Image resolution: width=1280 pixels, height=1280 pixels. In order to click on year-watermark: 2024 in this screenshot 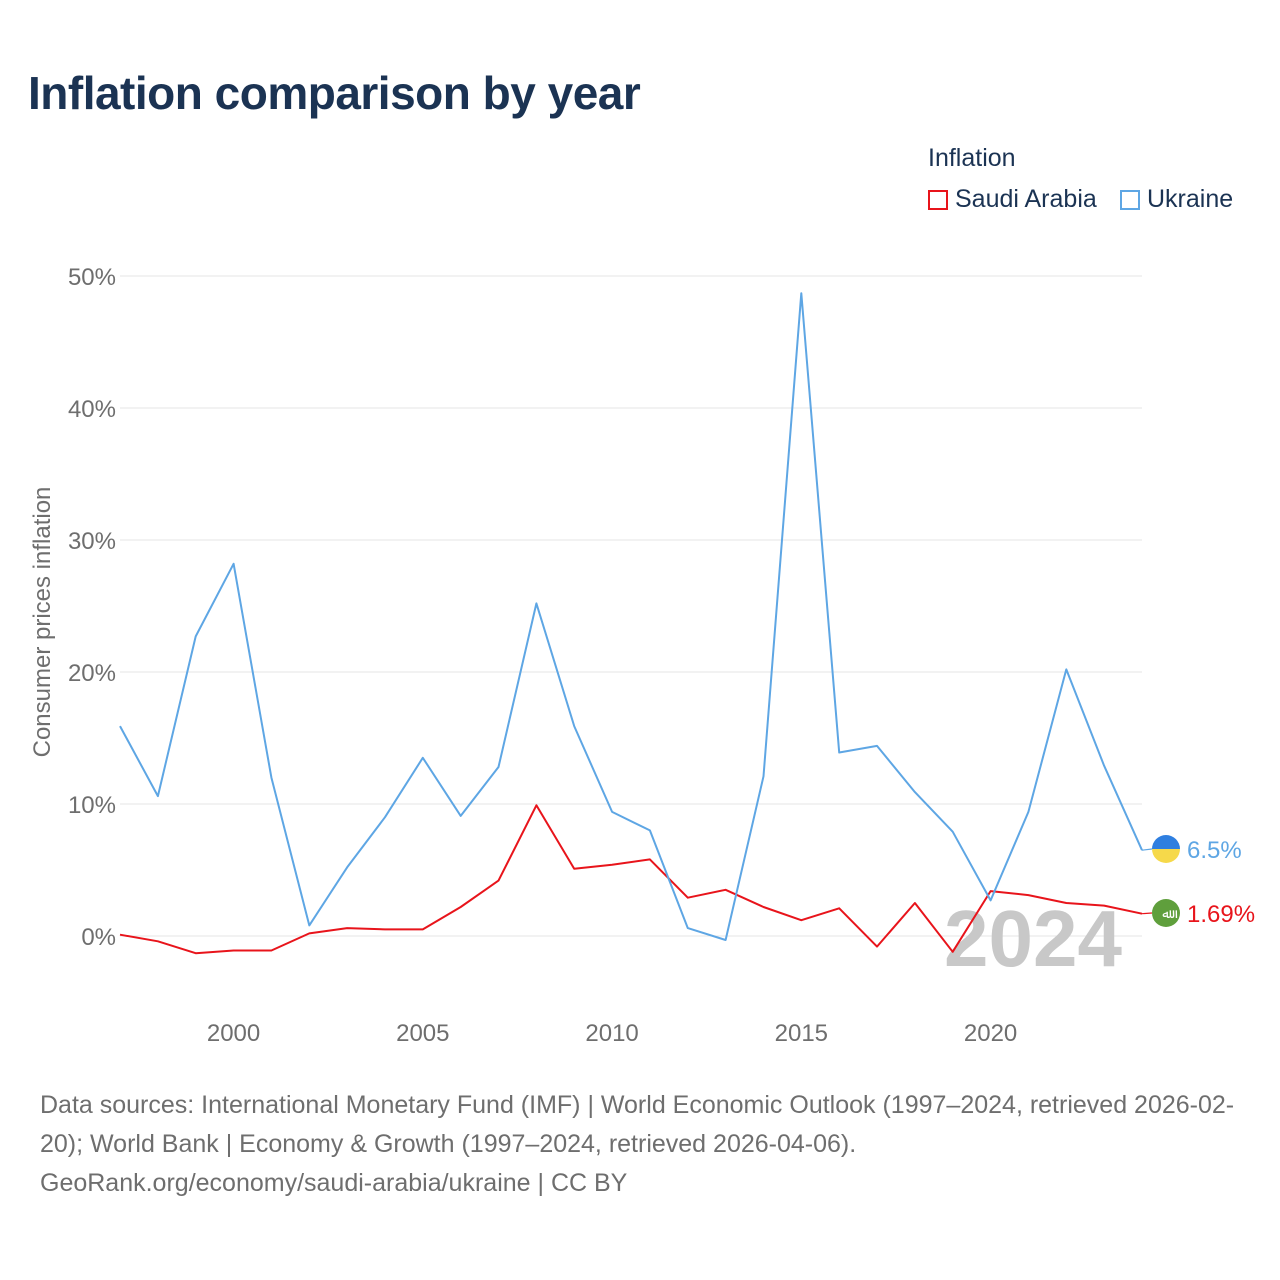, I will do `click(1033, 938)`.